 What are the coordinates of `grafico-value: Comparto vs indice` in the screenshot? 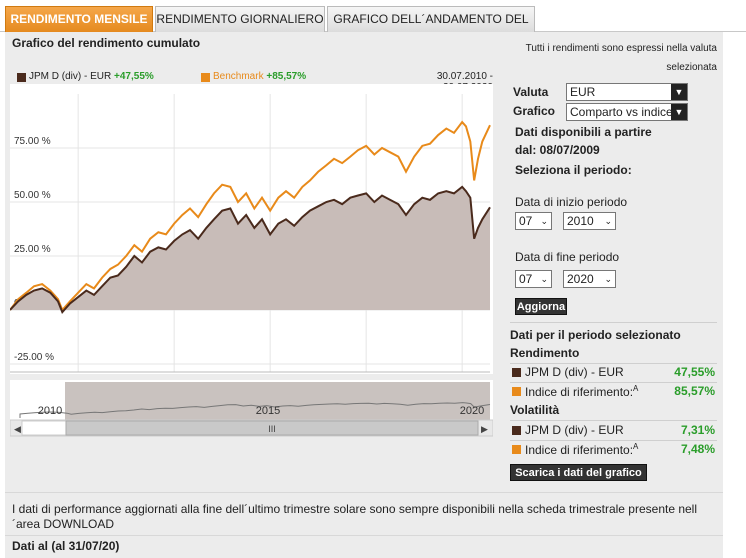 It's located at (621, 112).